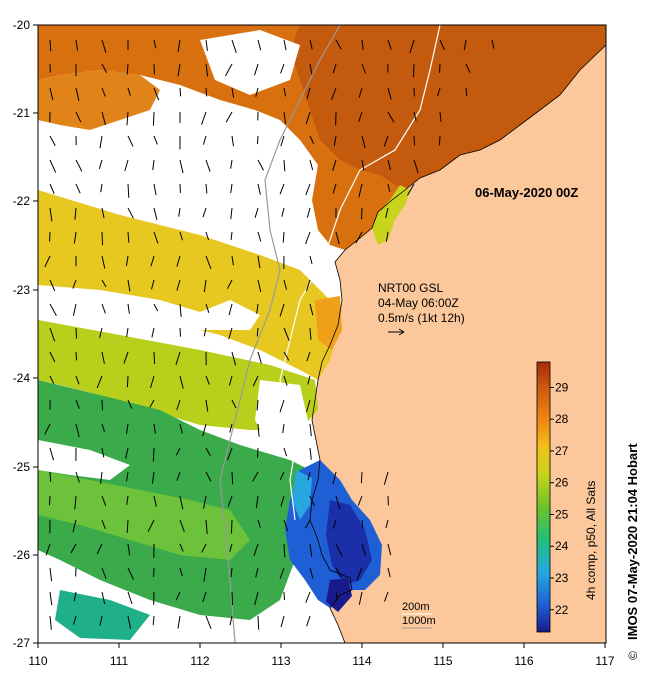  What do you see at coordinates (448, 107) in the screenshot?
I see `warm-water-north-dark` at bounding box center [448, 107].